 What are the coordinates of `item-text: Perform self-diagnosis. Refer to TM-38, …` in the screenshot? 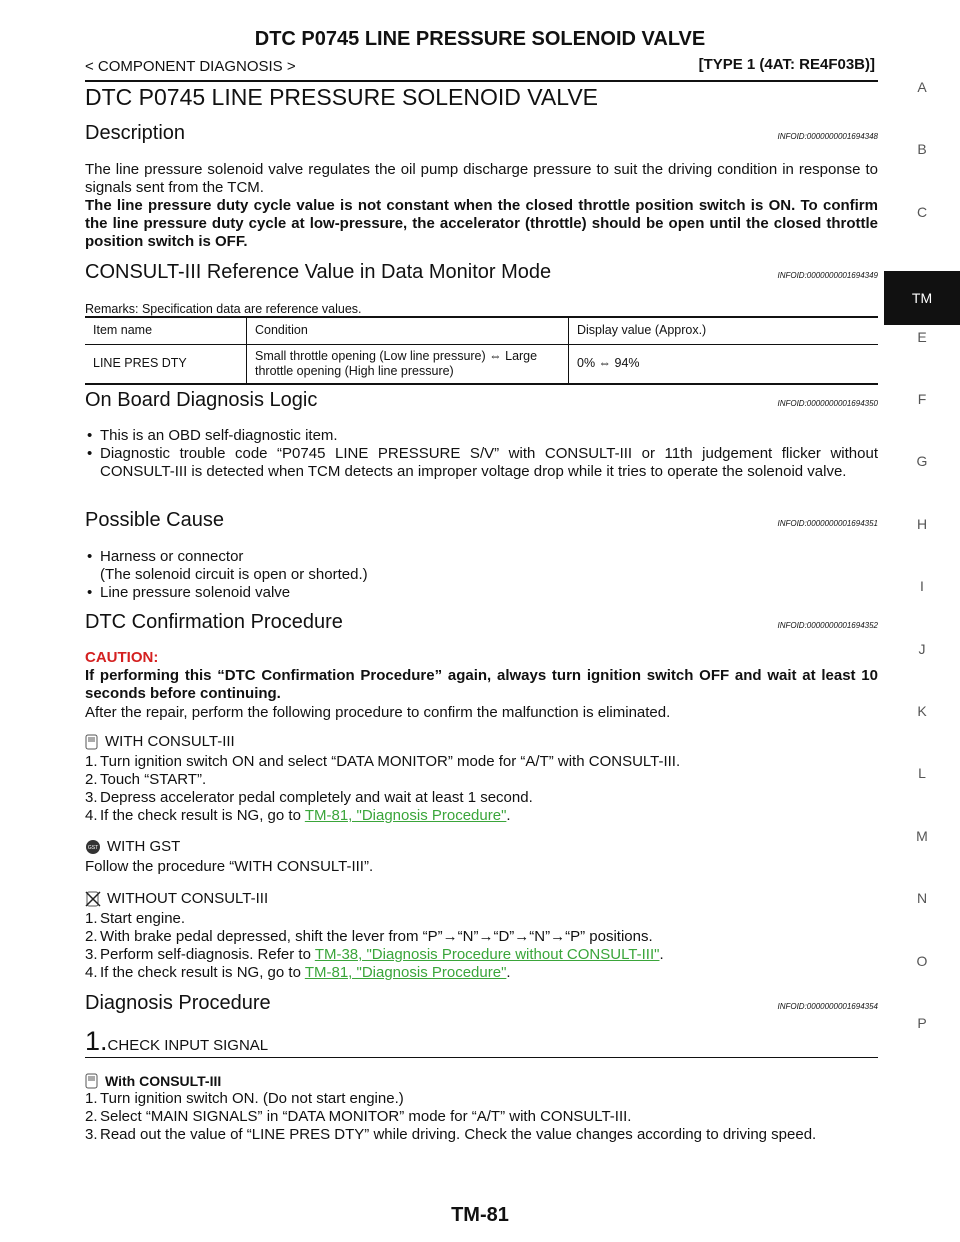 It's located at (382, 954).